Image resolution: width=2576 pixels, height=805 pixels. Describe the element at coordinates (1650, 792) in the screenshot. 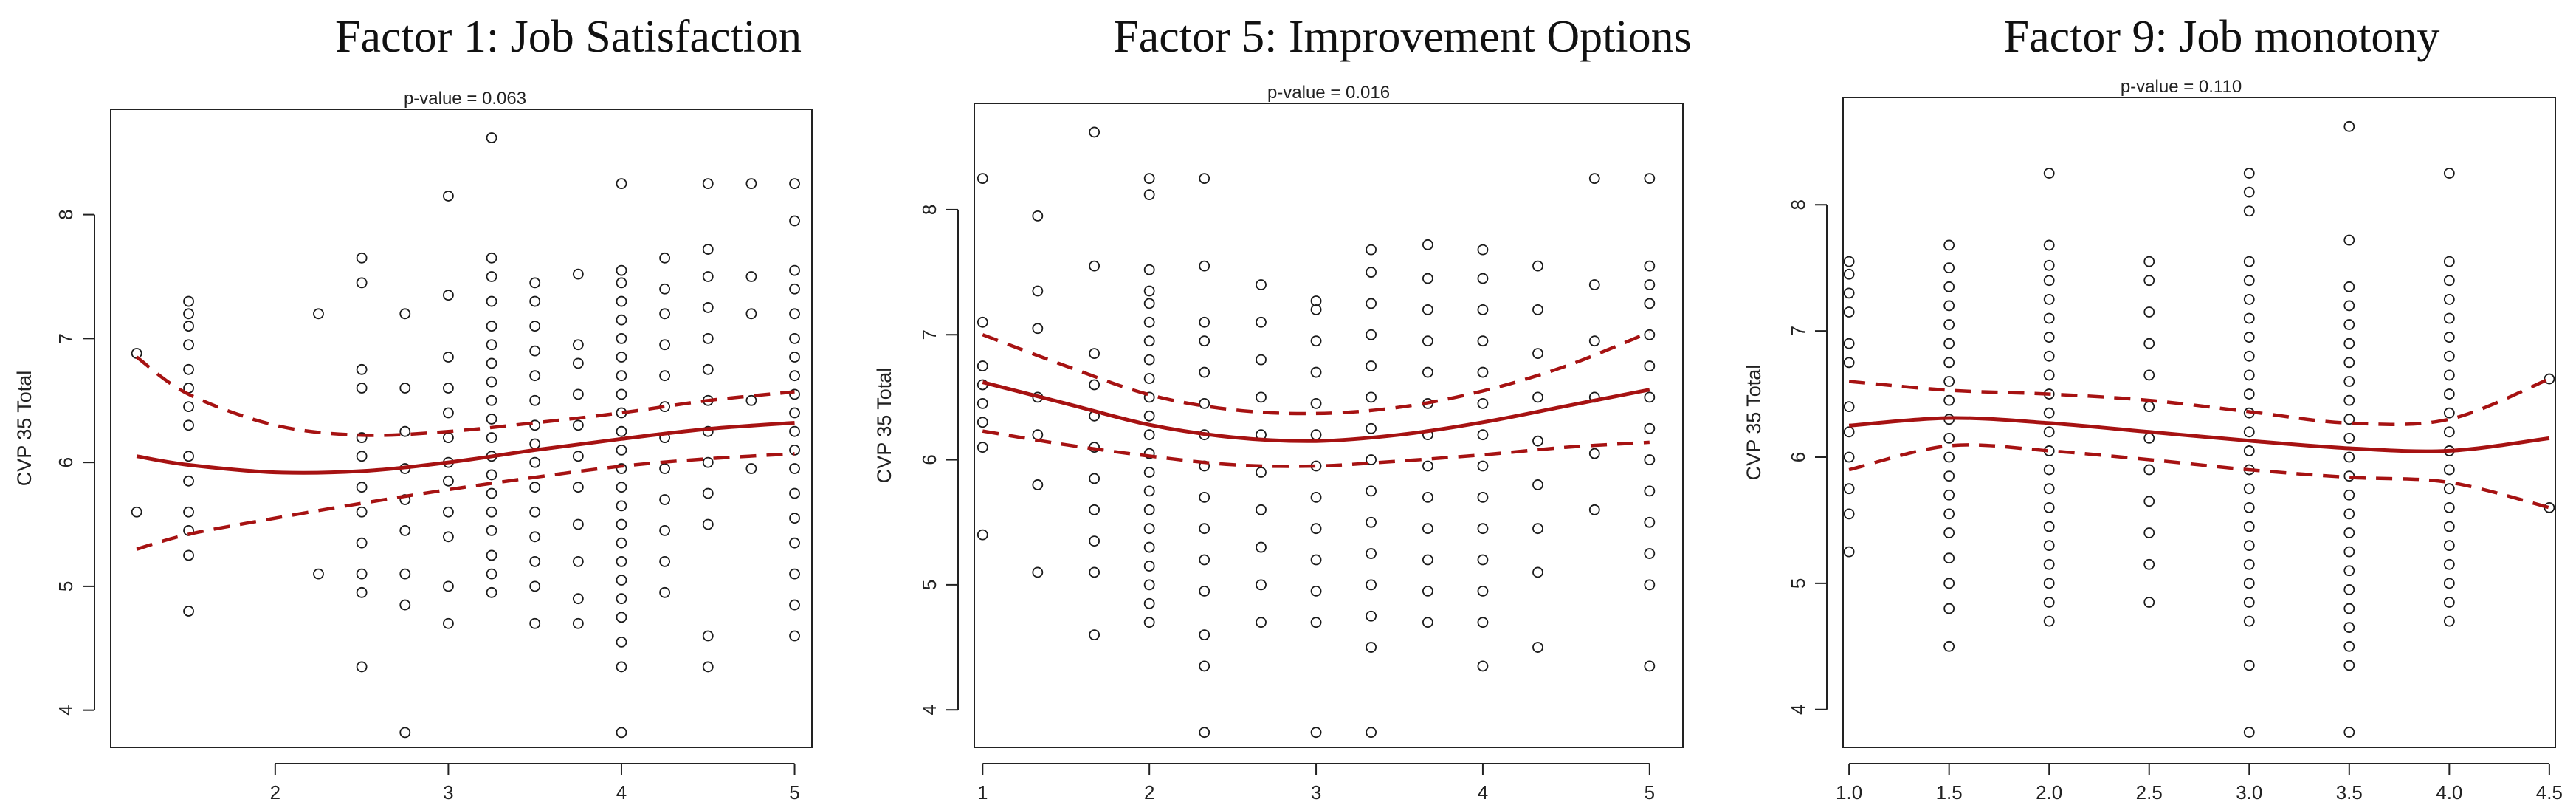

I see `x-tick-label: 5` at that location.